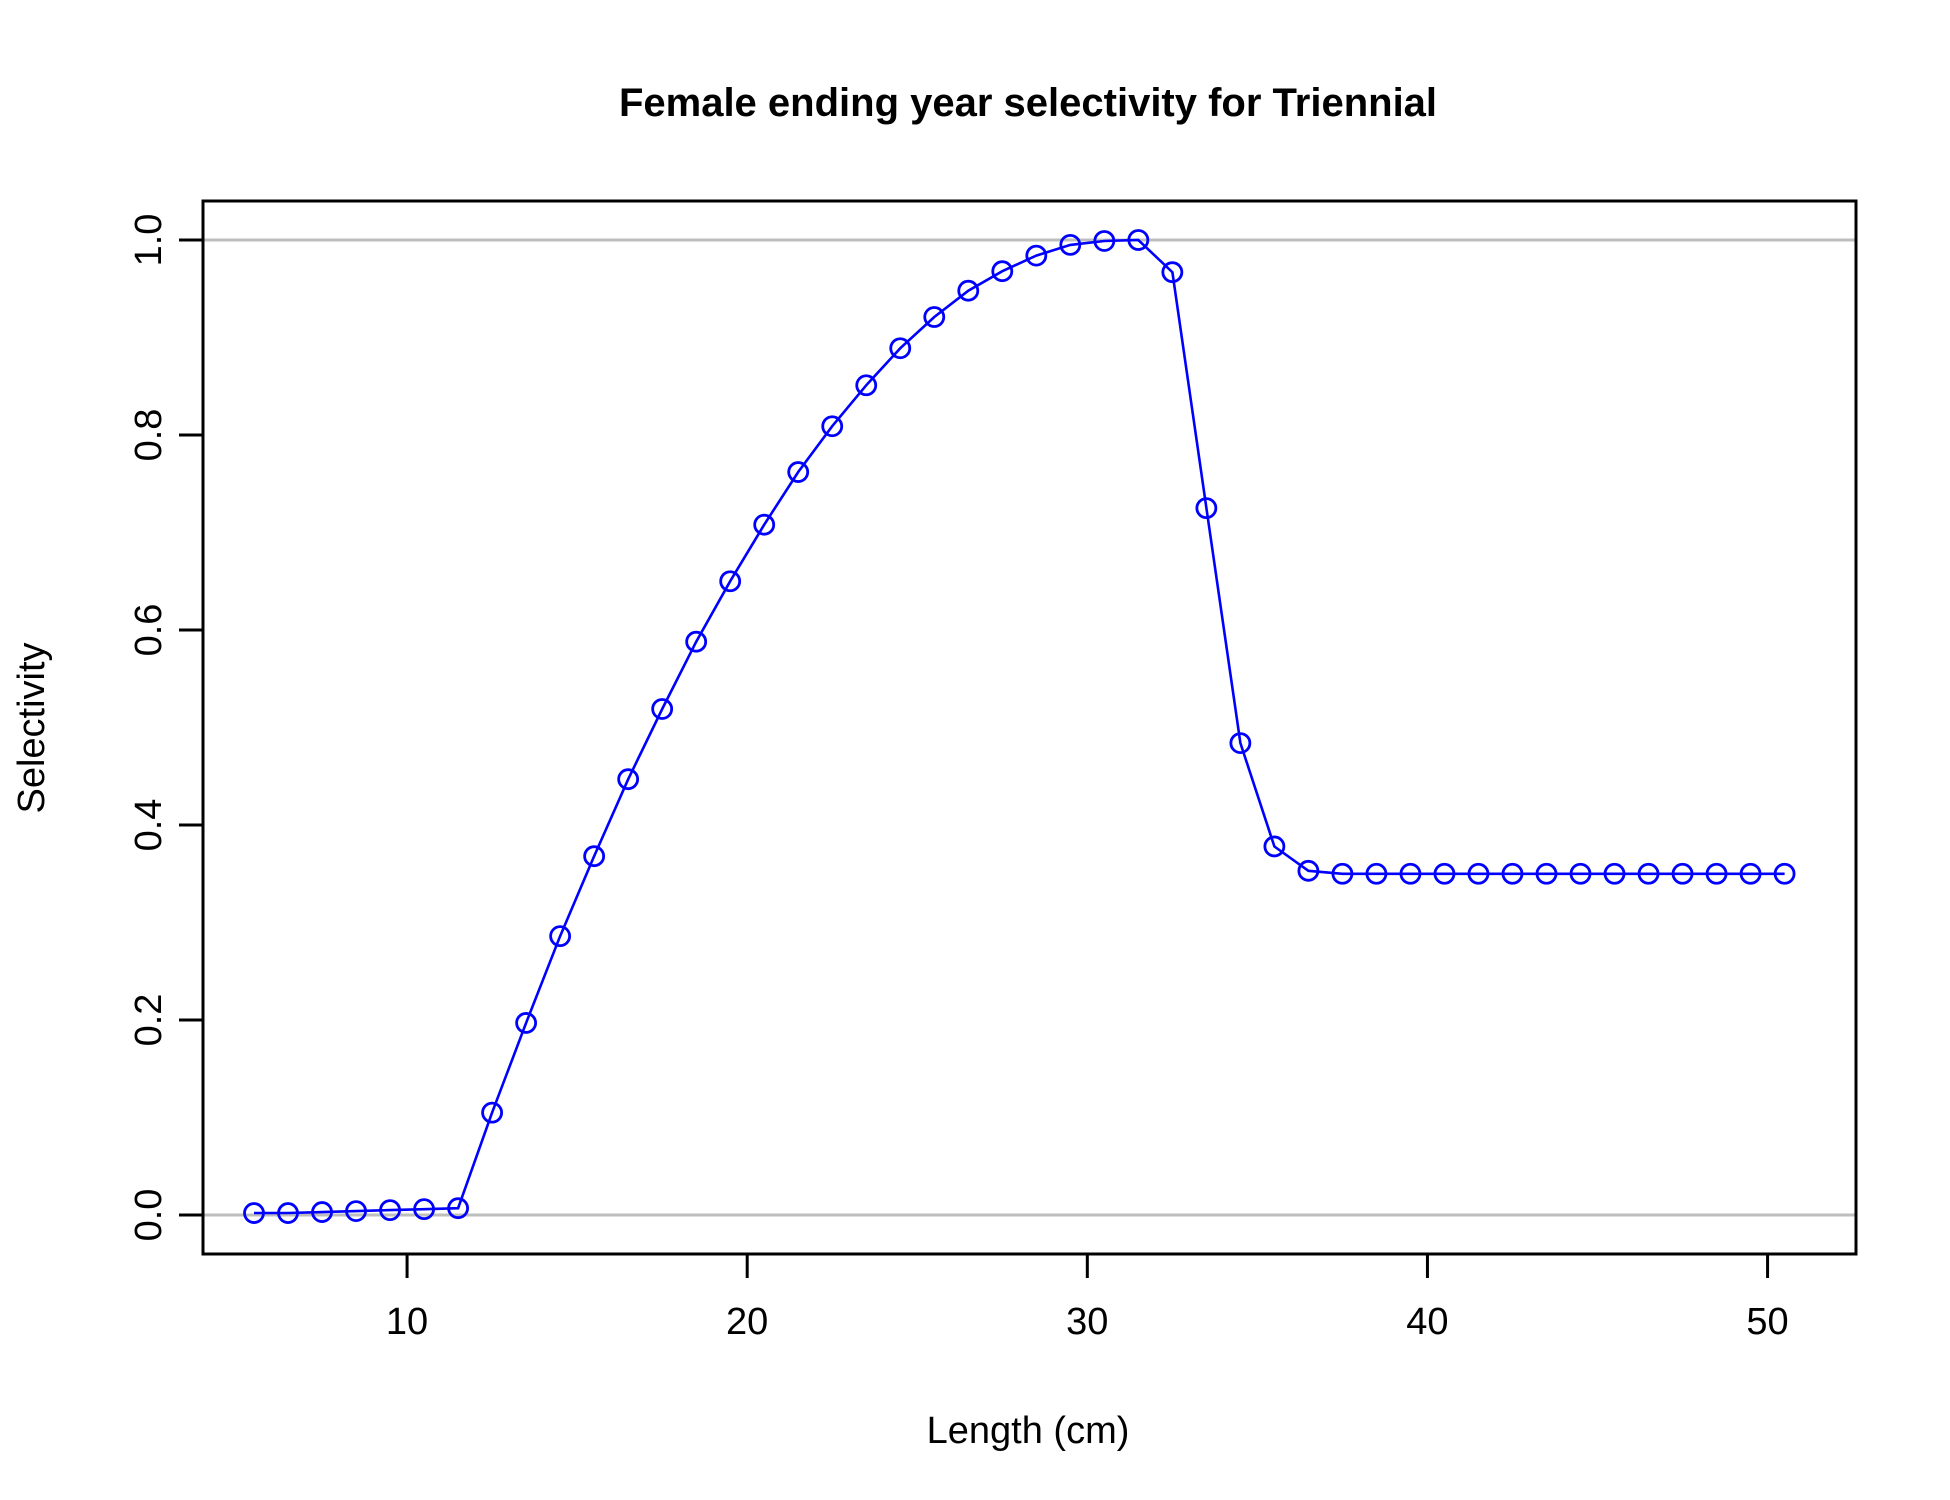  What do you see at coordinates (1028, 1431) in the screenshot?
I see `x-axis-label: Length (cm)` at bounding box center [1028, 1431].